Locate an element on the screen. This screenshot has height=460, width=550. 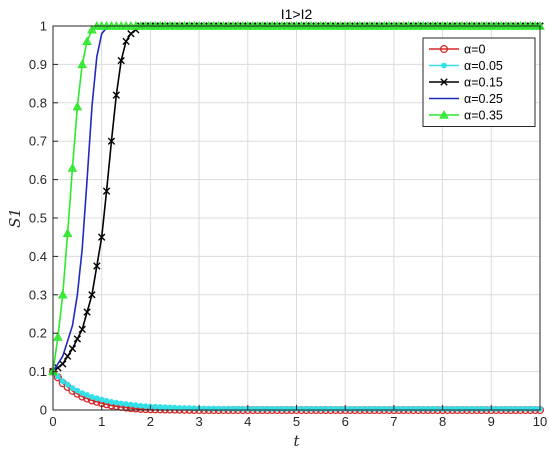
x-tick-label: 10 is located at coordinates (540, 421).